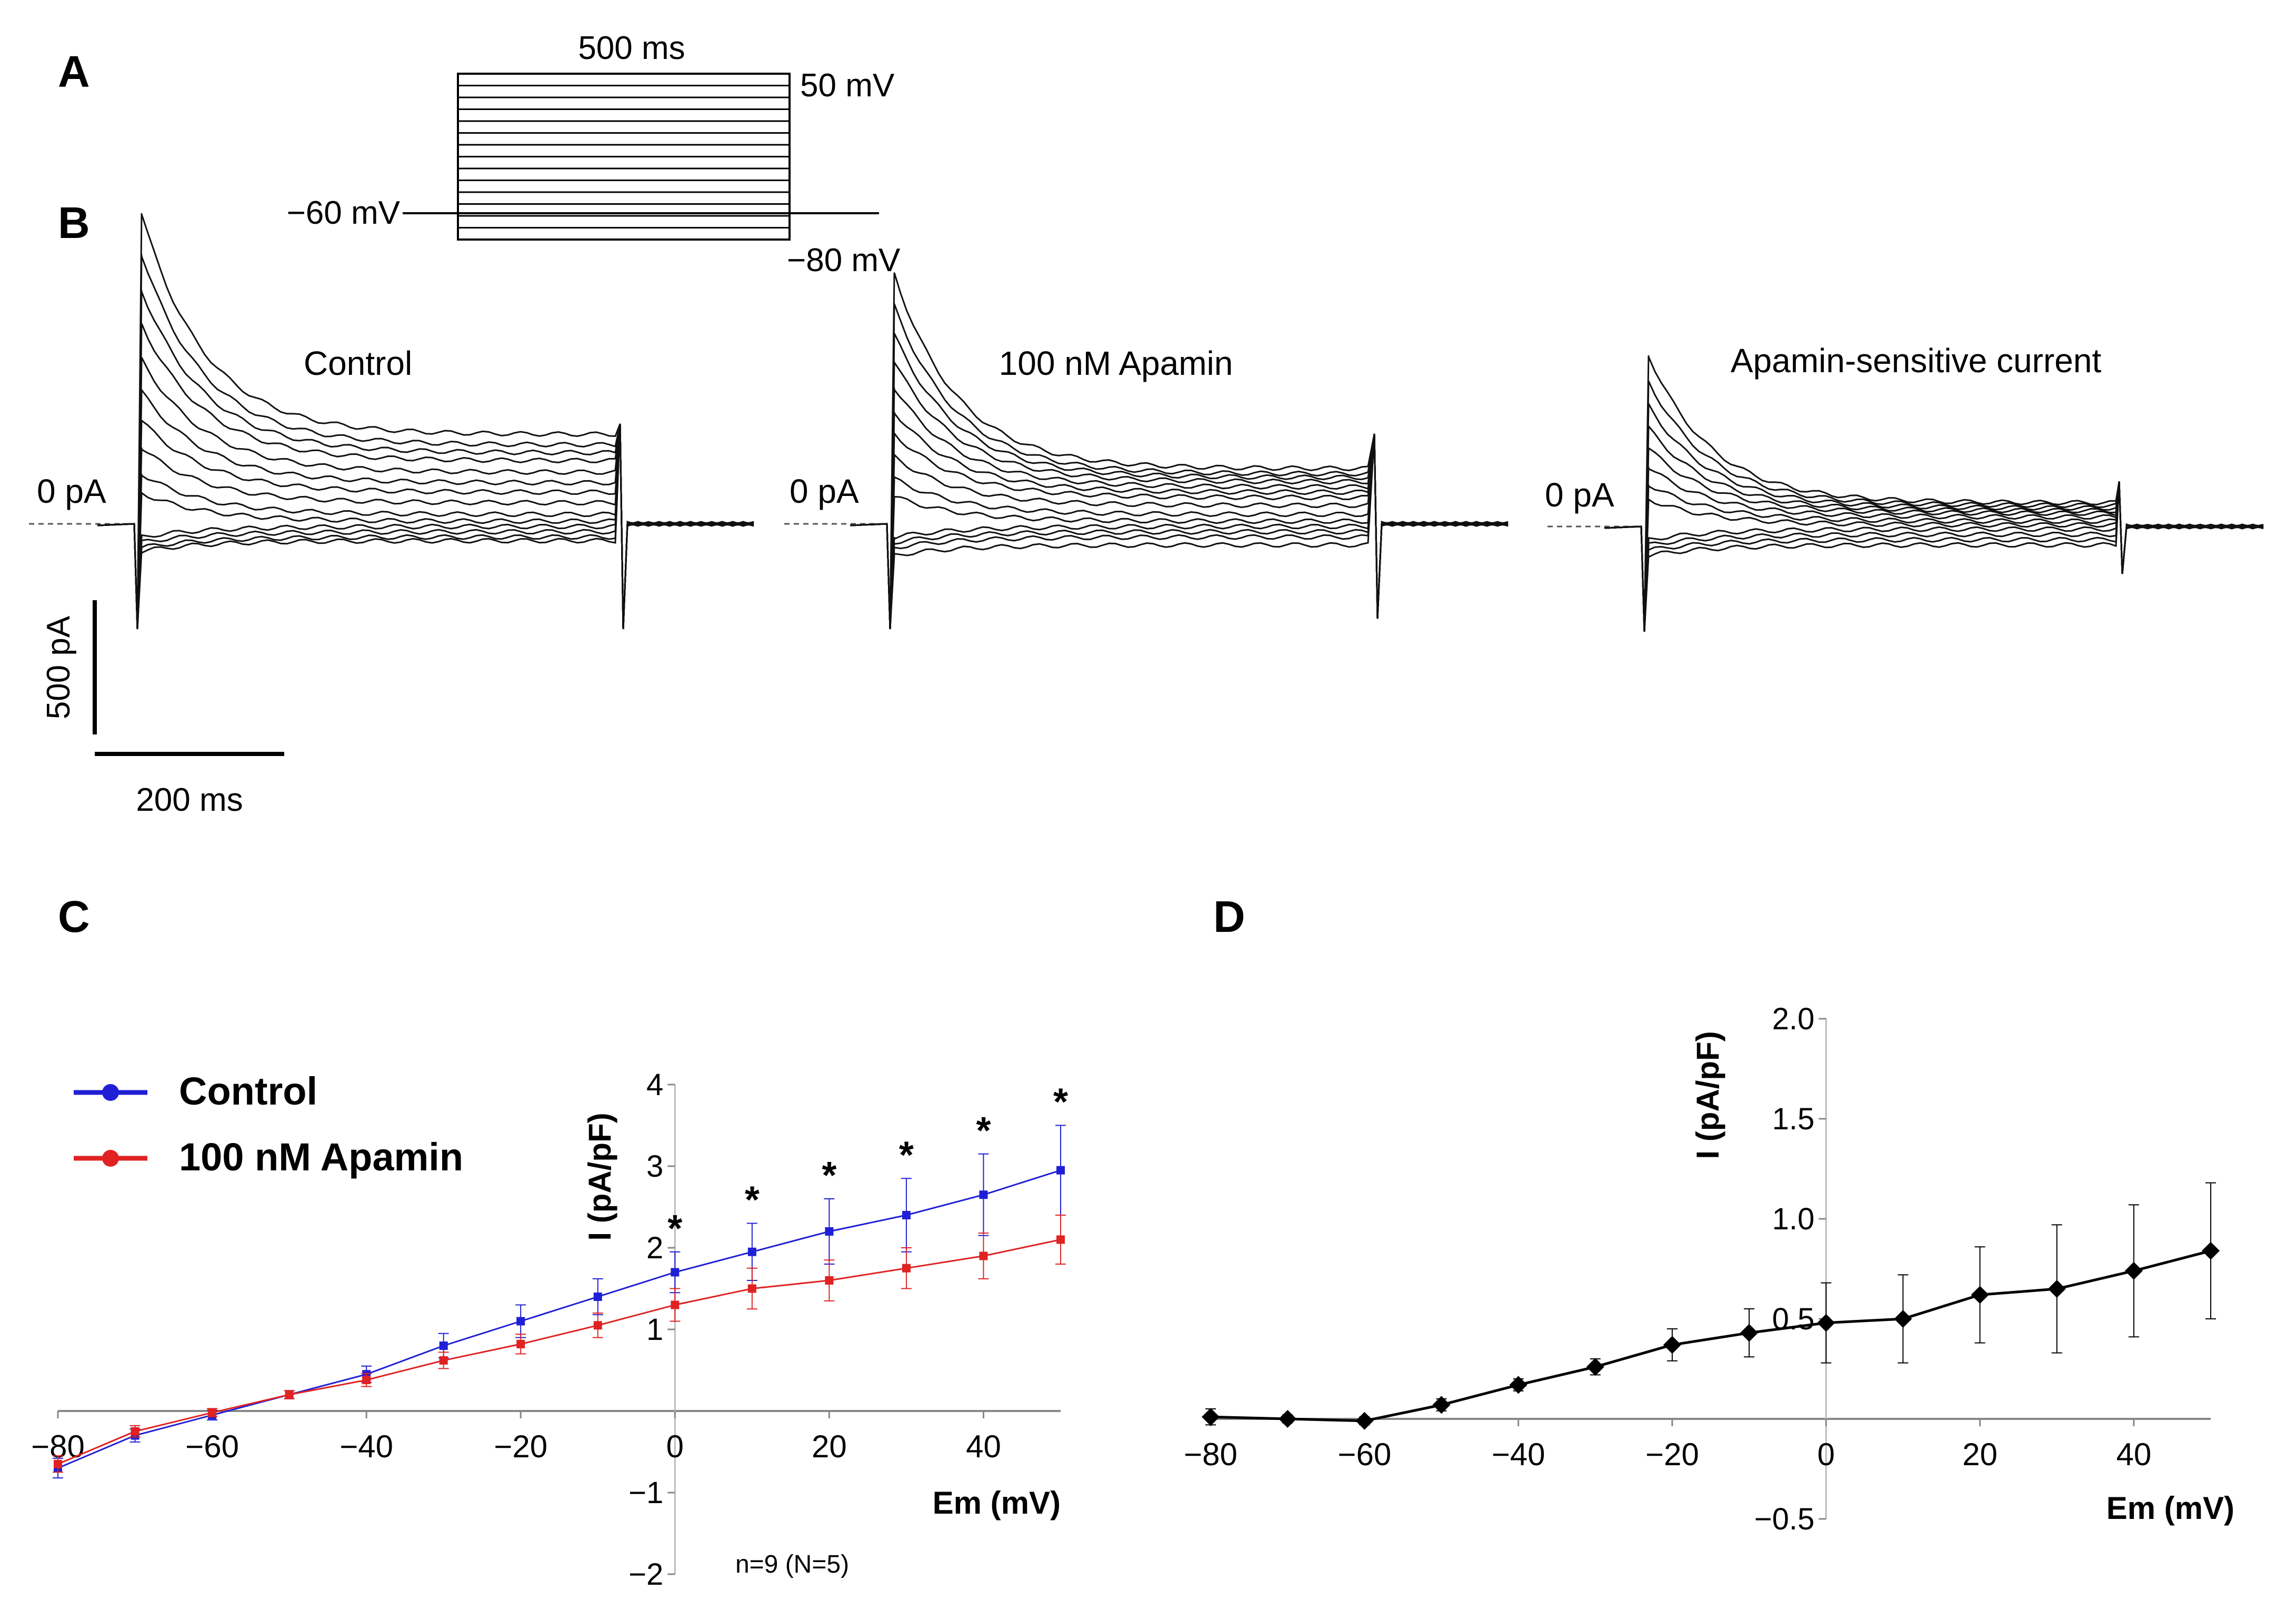 This screenshot has height=1610, width=2296. Describe the element at coordinates (1707, 1095) in the screenshot. I see `y-axis-label: I (pA/pF)` at that location.